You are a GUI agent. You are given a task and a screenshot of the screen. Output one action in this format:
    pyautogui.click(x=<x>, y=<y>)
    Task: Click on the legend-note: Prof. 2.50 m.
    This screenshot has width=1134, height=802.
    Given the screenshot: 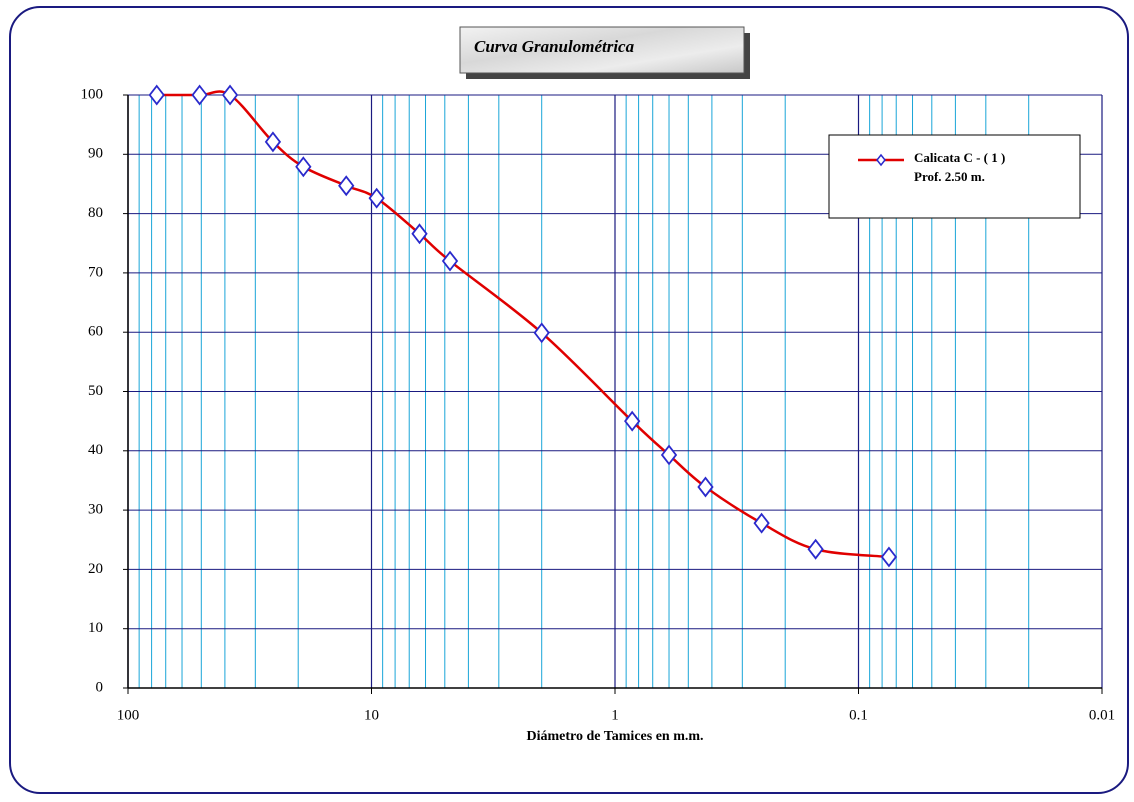 What is the action you would take?
    pyautogui.click(x=949, y=176)
    